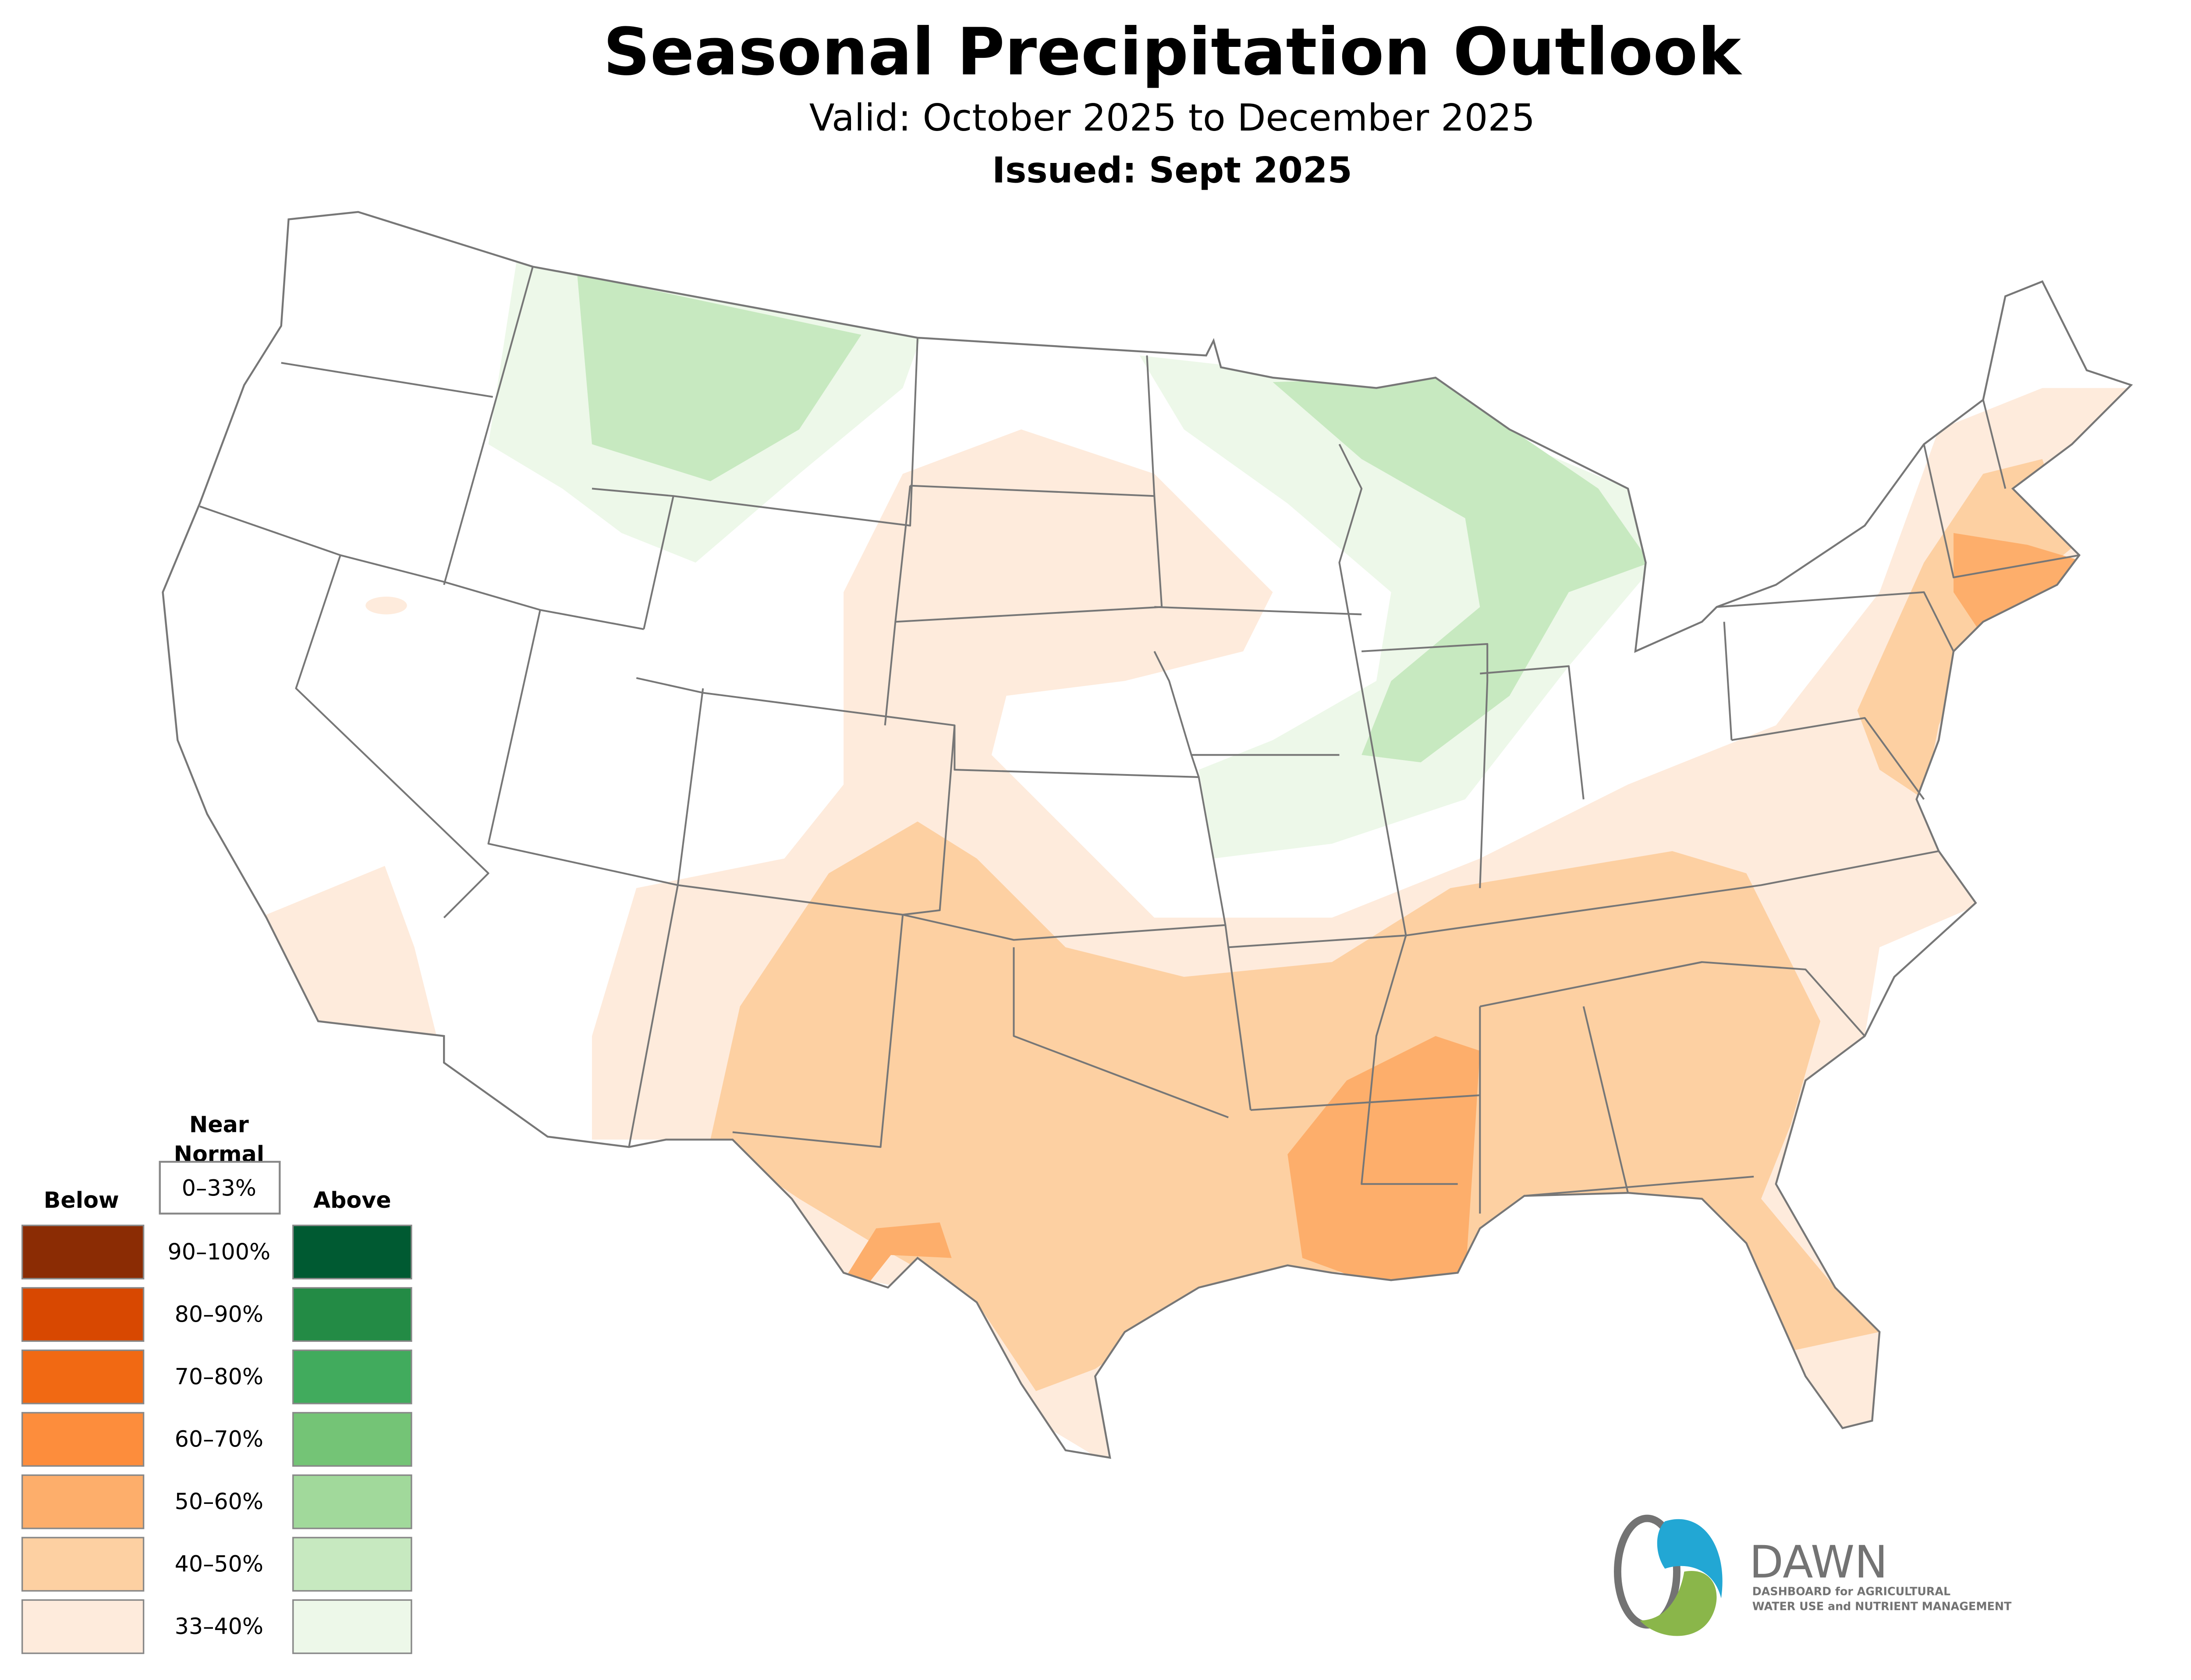 Image resolution: width=2191 pixels, height=1680 pixels. I want to click on legend-range-label: 70–80%, so click(219, 1377).